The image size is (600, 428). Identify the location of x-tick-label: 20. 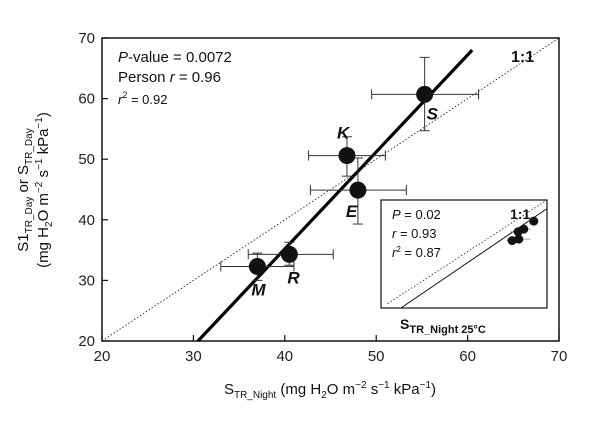
(102, 356).